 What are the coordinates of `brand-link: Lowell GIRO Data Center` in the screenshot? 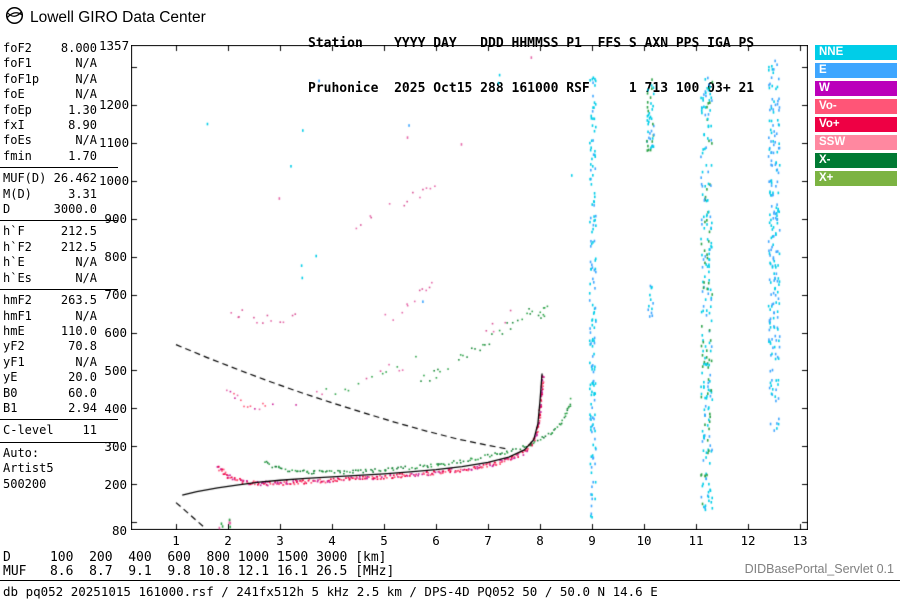 It's located at (105, 18).